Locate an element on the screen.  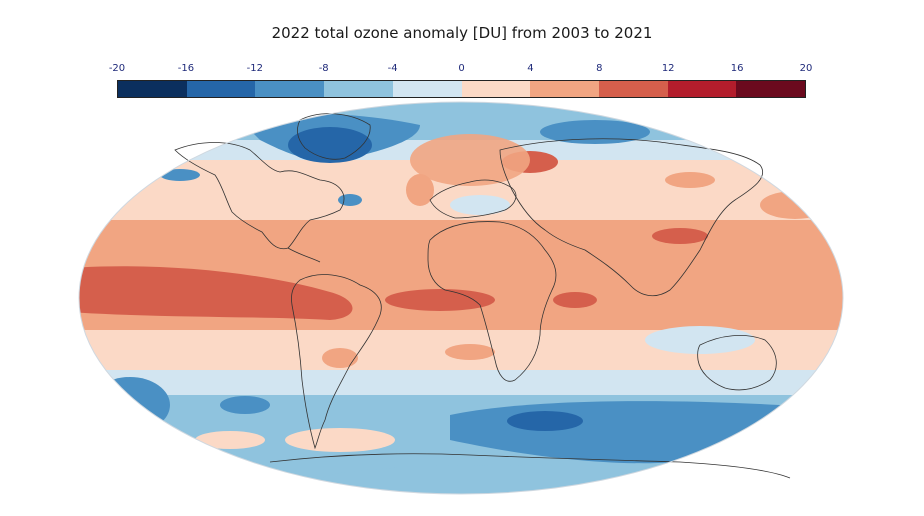
colorbar-tick: 8 is located at coordinates (599, 68).